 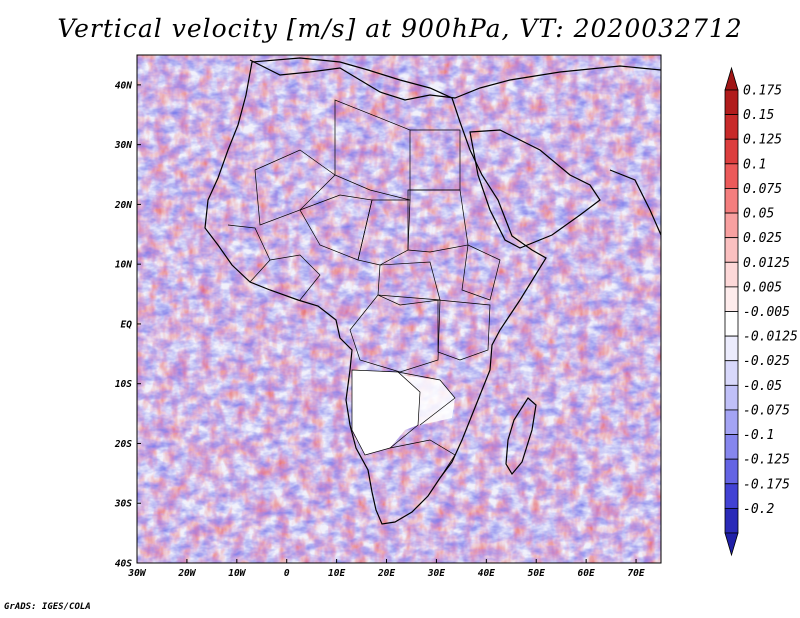 I want to click on europe-coastline, so click(x=455, y=80).